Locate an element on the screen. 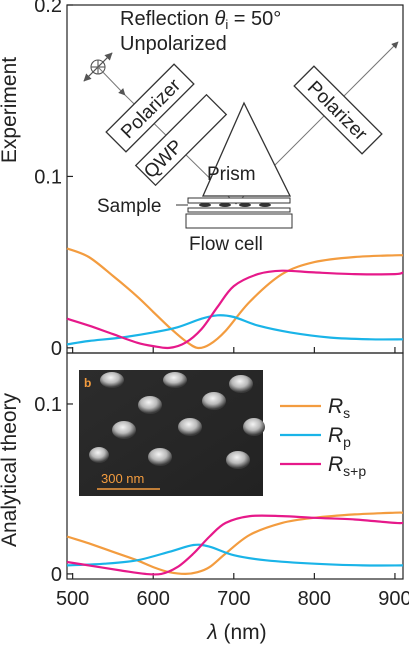 The width and height of the screenshot is (409, 648). legend-label-Rsp: Rs+p is located at coordinates (347, 466).